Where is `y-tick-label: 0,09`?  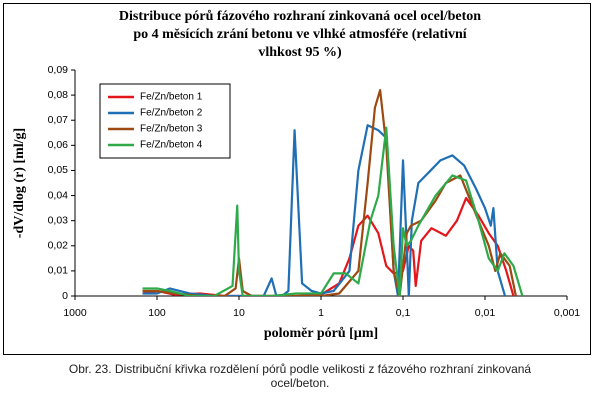 y-tick-label: 0,09 is located at coordinates (58, 70).